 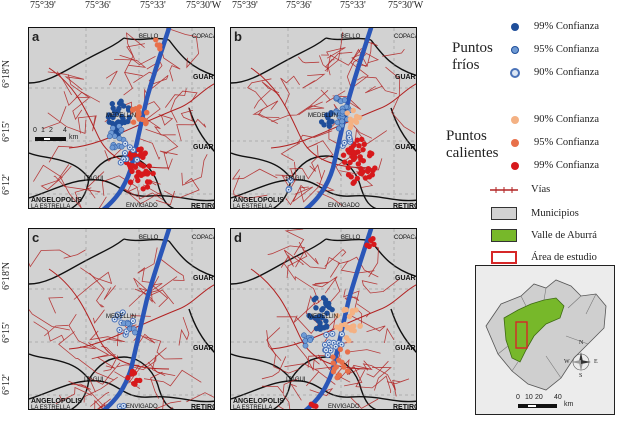 I want to click on scale-tick-label: 0, so click(x=35, y=130).